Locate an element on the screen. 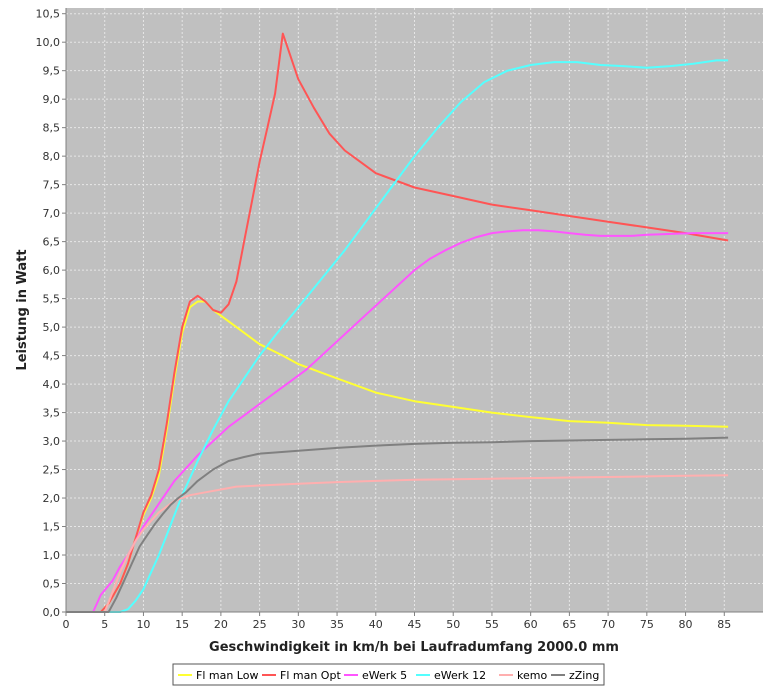 The width and height of the screenshot is (776, 686). x-tick-label: 50 is located at coordinates (453, 624).